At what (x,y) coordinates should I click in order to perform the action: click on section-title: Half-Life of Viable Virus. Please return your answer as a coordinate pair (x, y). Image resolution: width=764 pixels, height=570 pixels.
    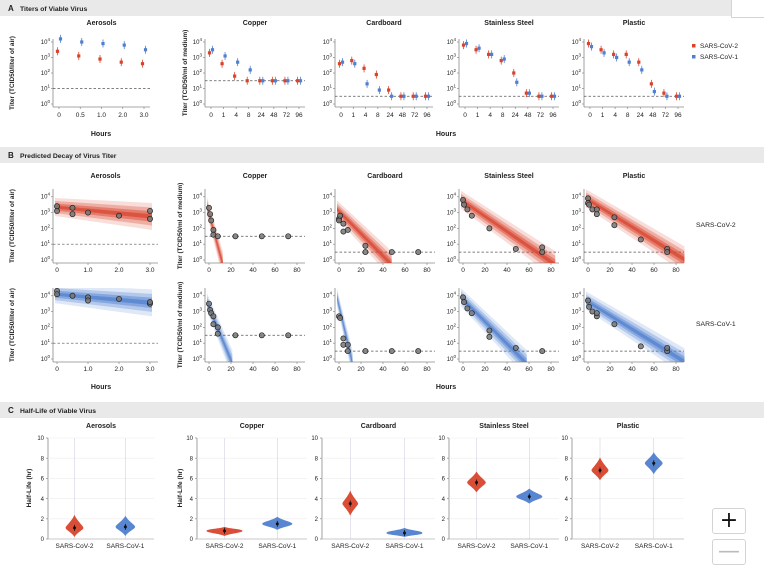
    Looking at the image, I should click on (58, 411).